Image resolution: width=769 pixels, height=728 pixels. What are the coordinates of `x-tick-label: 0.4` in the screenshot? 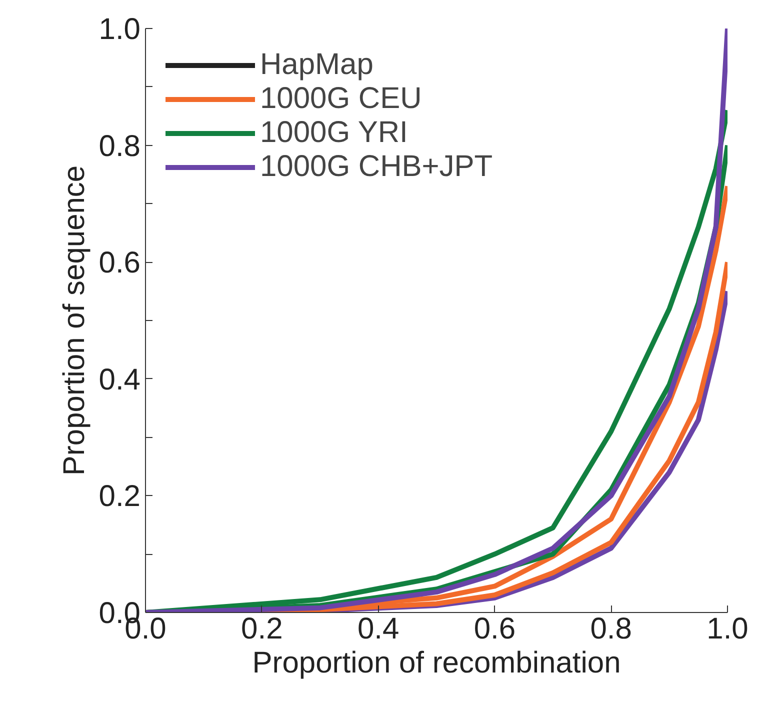 It's located at (378, 629).